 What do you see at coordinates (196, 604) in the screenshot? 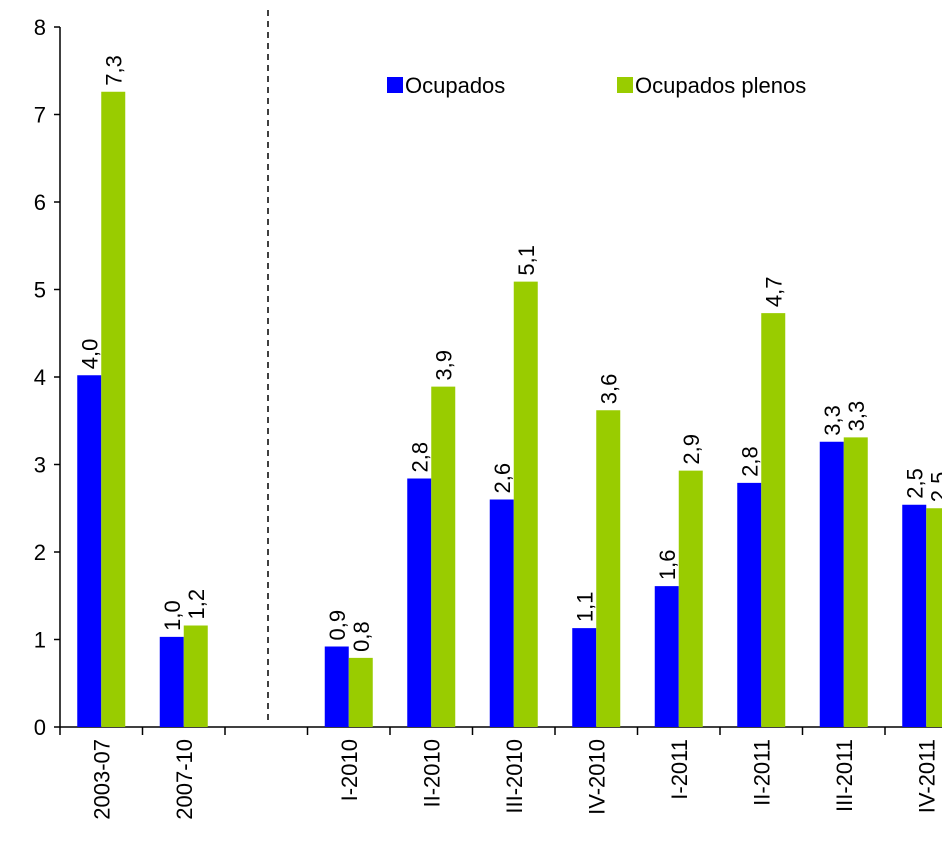
I see `value-label: 1,2` at bounding box center [196, 604].